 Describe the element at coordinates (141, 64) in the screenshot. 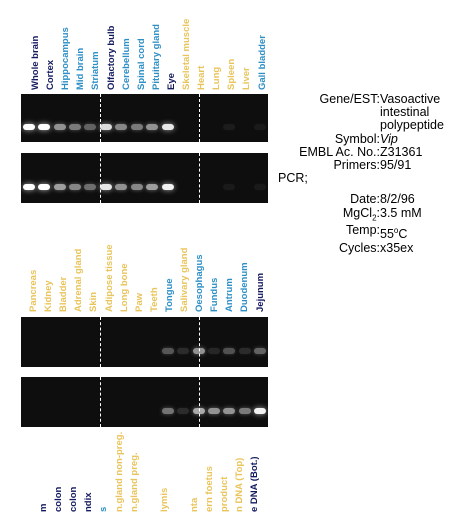

I see `top-lane-label: Spinal cord` at that location.